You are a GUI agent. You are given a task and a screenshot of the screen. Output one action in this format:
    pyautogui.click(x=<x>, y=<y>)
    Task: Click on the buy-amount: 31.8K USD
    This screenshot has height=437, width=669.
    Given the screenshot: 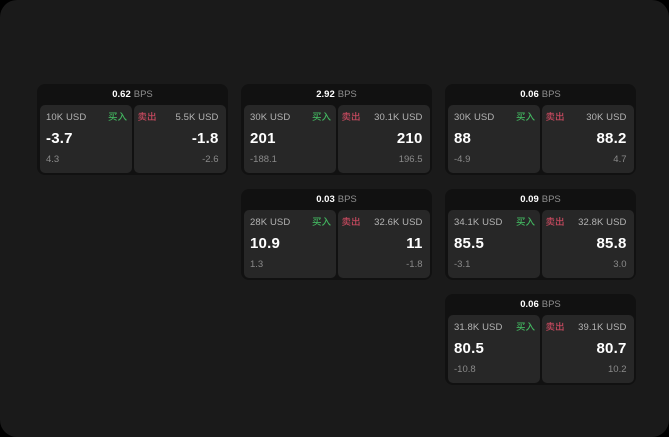 What is the action you would take?
    pyautogui.click(x=478, y=327)
    